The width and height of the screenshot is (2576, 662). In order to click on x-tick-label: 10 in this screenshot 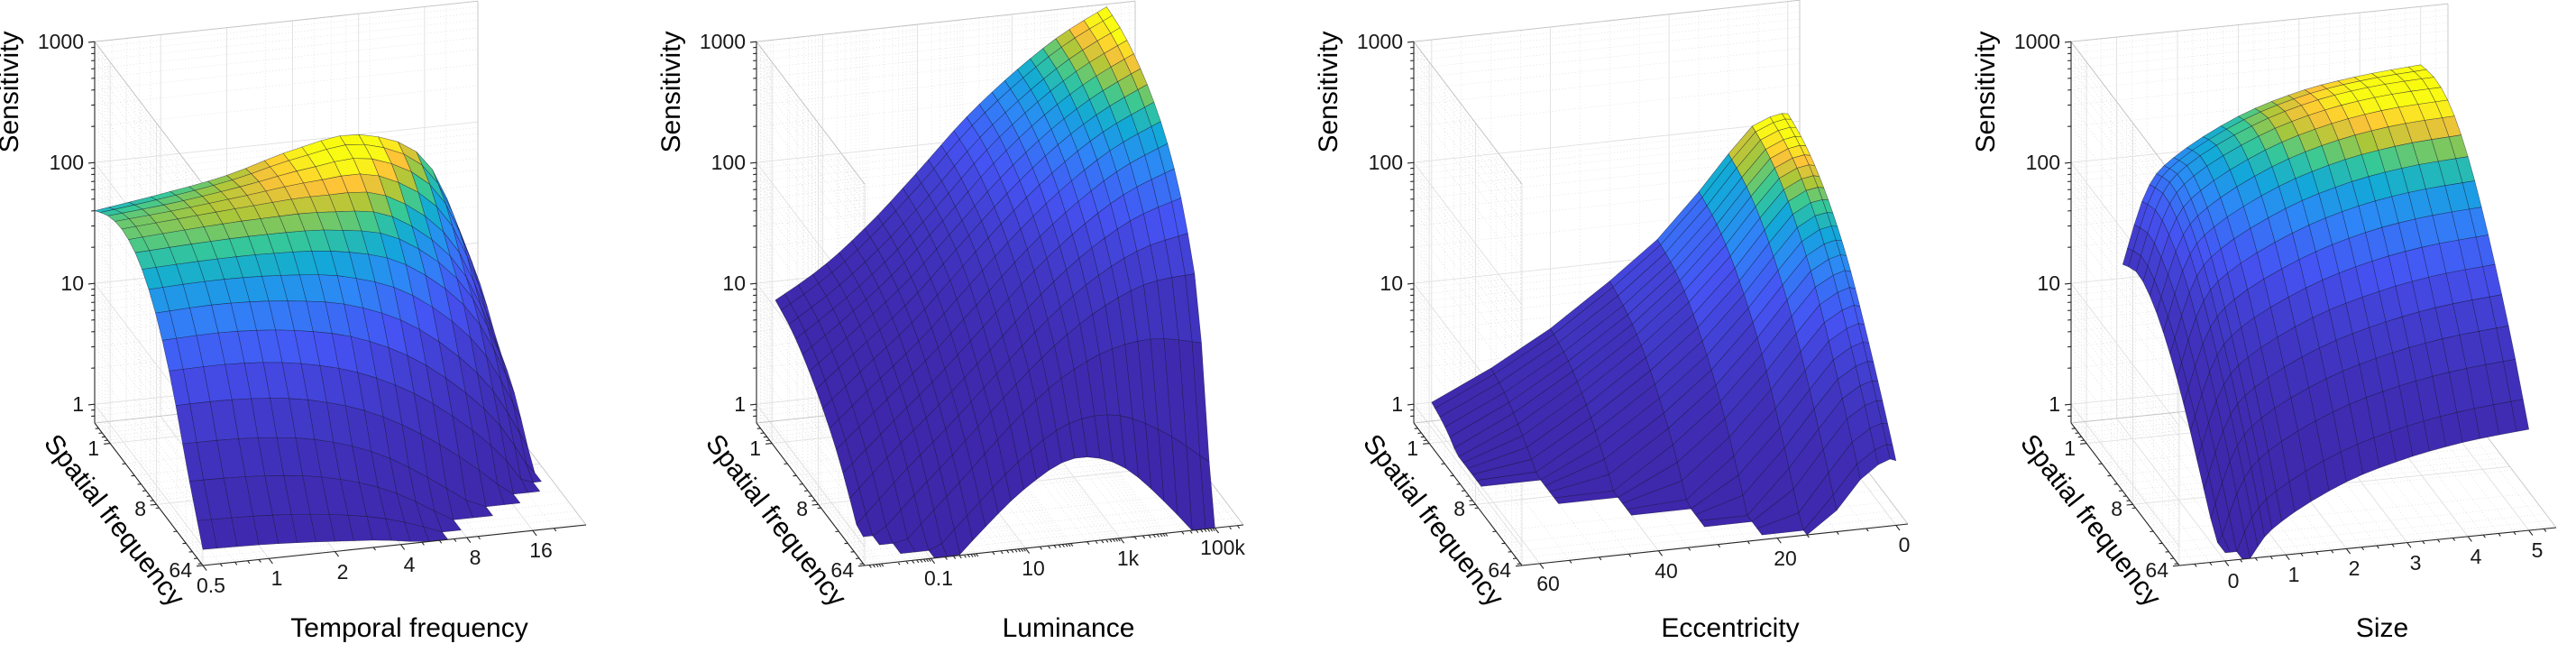, I will do `click(1033, 568)`.